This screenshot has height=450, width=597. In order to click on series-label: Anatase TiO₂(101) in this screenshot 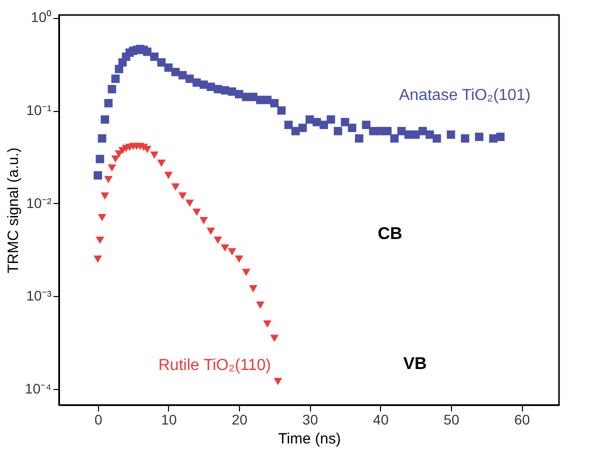, I will do `click(465, 95)`.